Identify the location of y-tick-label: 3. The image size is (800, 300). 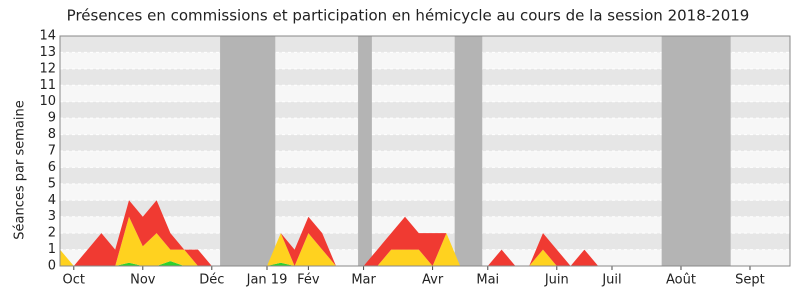
(52, 216).